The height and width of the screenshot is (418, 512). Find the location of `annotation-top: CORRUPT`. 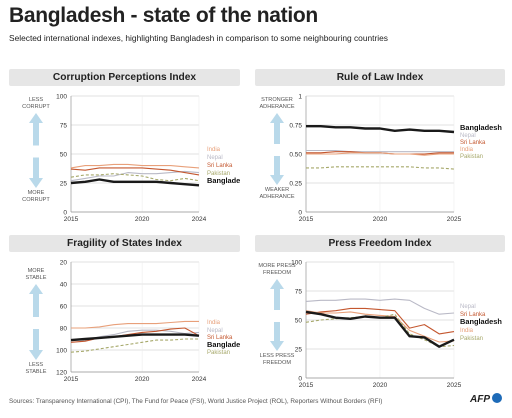

annotation-top: CORRUPT is located at coordinates (36, 107).